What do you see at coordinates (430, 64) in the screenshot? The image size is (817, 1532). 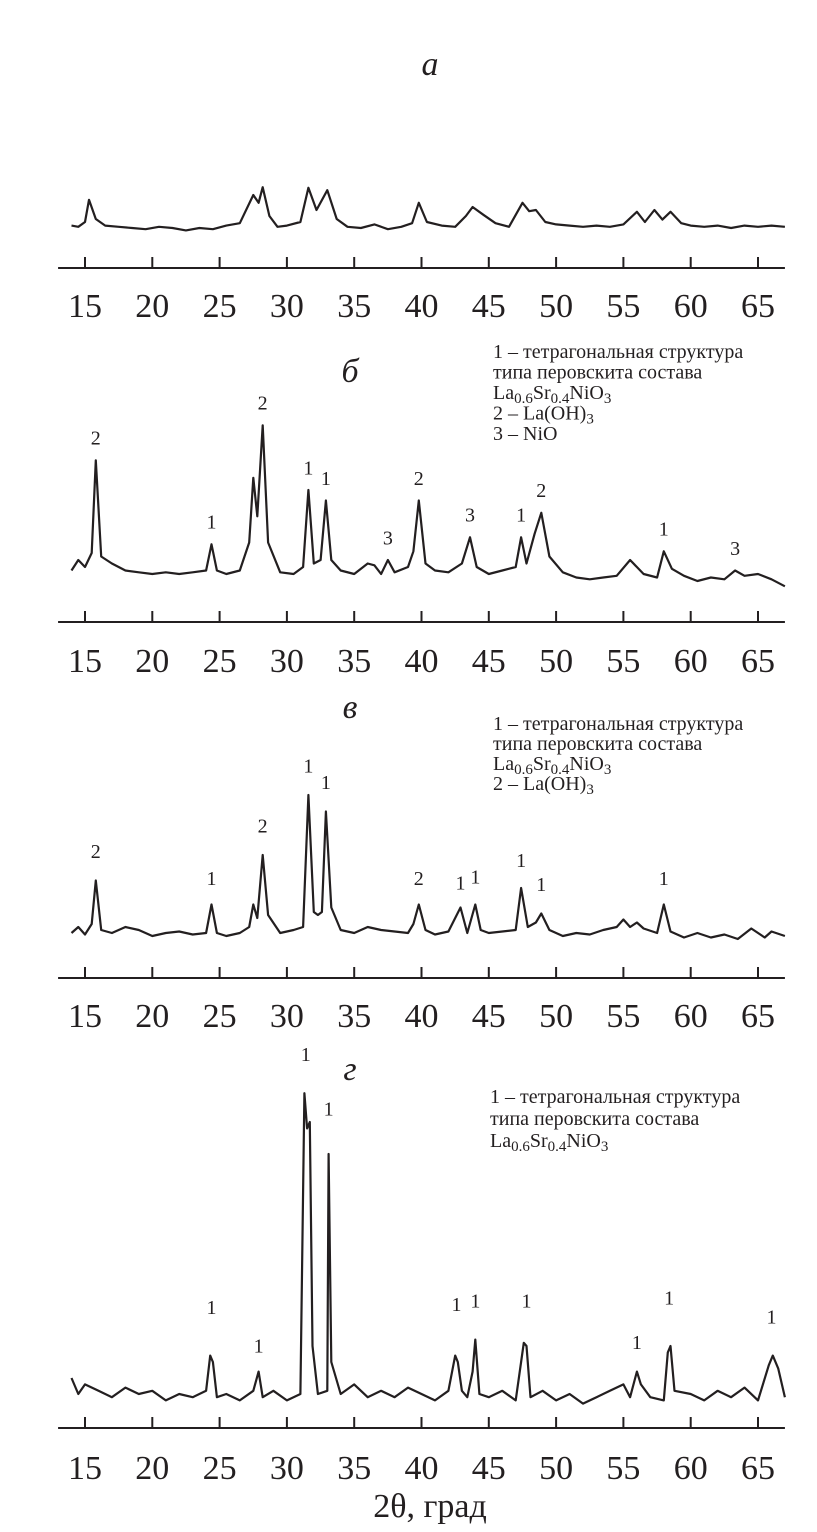 I see `panel-title: а` at bounding box center [430, 64].